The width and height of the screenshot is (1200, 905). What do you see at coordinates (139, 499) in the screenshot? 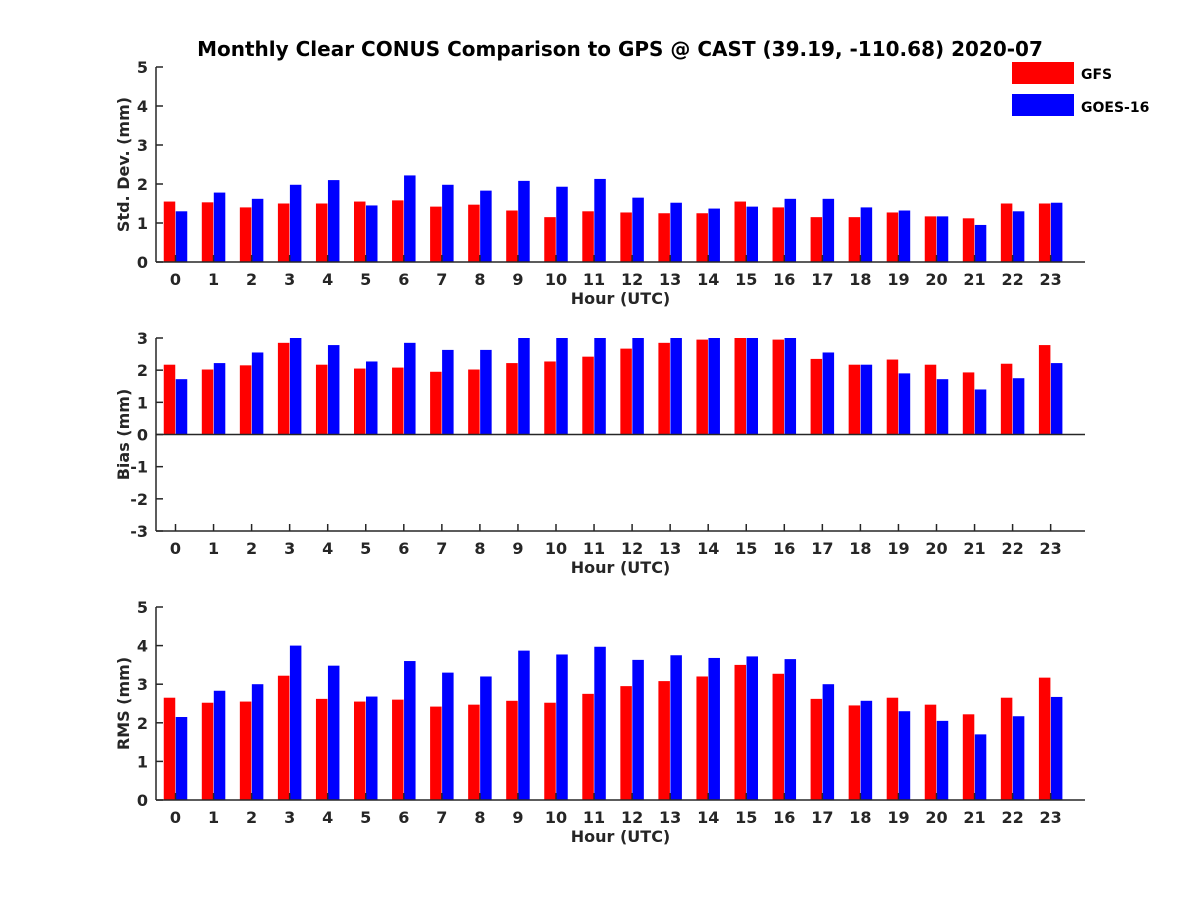
I see `y-tick-label: -2` at bounding box center [139, 499].